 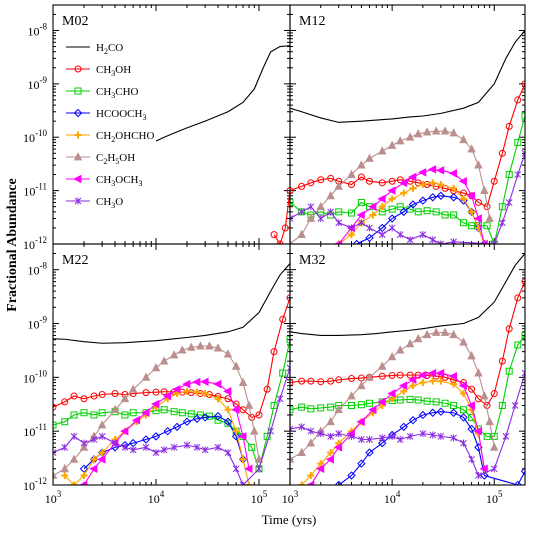 What do you see at coordinates (115, 48) in the screenshot?
I see `legend-label-part: CO` at bounding box center [115, 48].